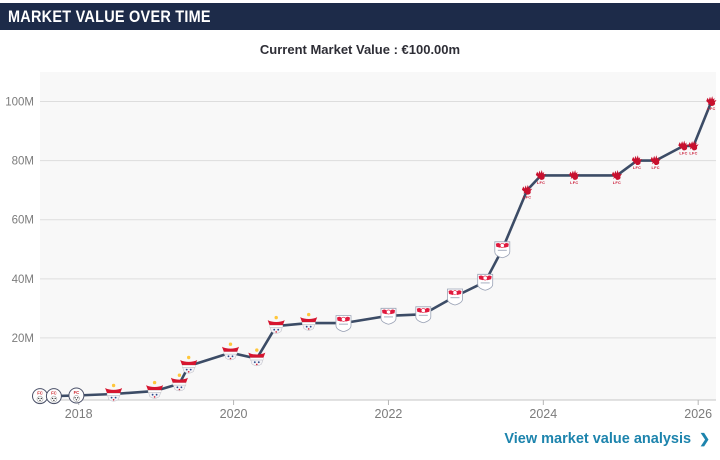 Image resolution: width=720 pixels, height=460 pixels. What do you see at coordinates (704, 438) in the screenshot?
I see `chevron-right-icon: ❯` at bounding box center [704, 438].